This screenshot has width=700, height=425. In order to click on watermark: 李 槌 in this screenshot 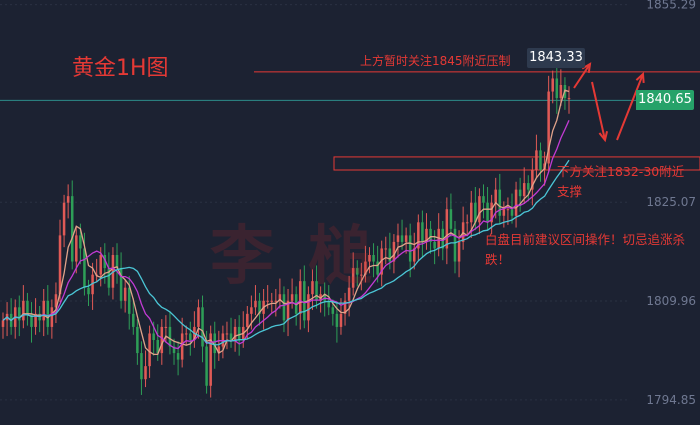, I will do `click(294, 257)`.